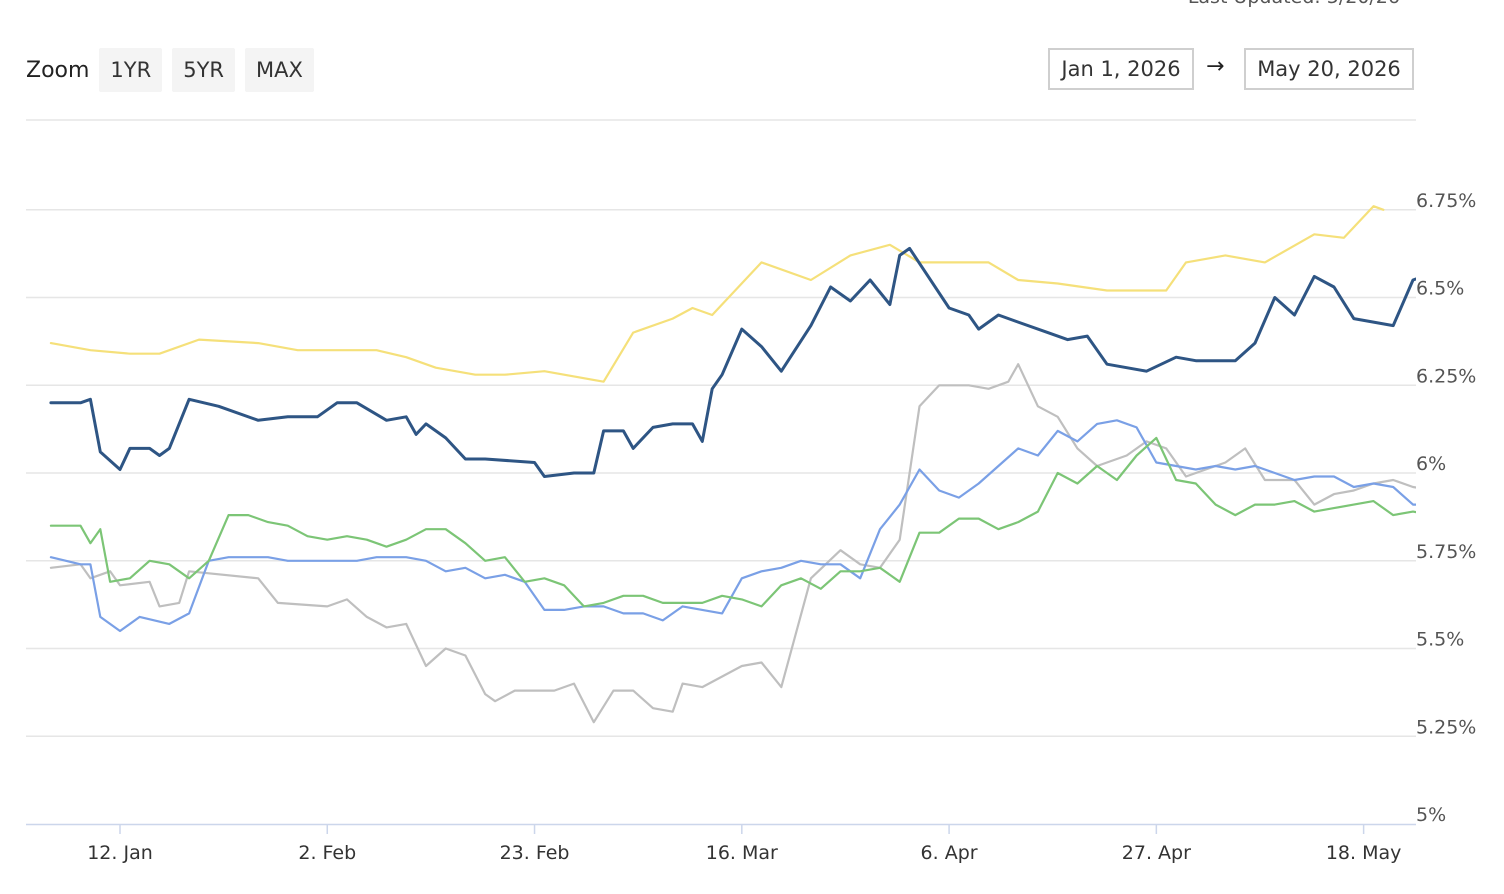 The width and height of the screenshot is (1504, 894). I want to click on x-tick-label: 23. Feb, so click(535, 853).